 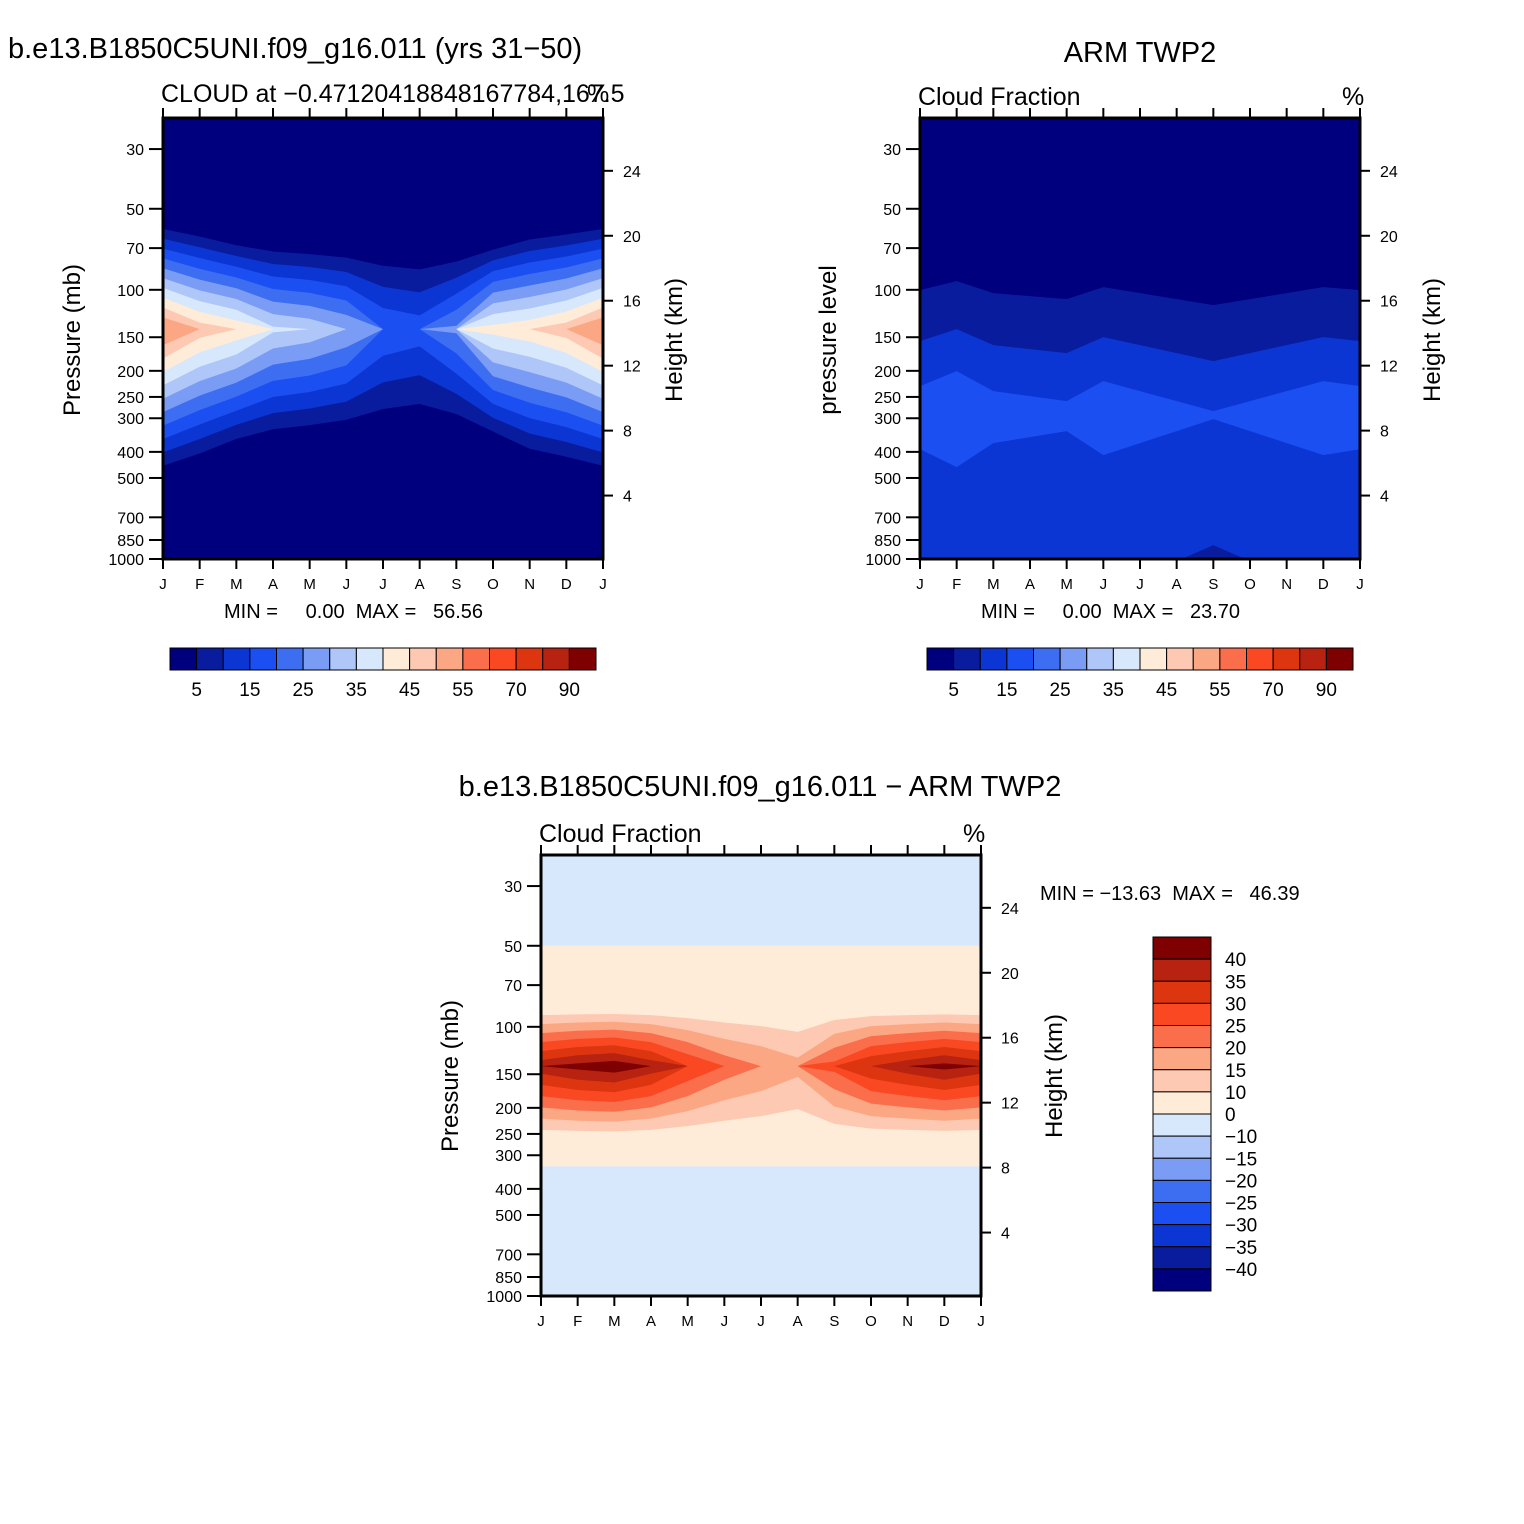 I want to click on colorbar-label: 30, so click(x=1235, y=1004).